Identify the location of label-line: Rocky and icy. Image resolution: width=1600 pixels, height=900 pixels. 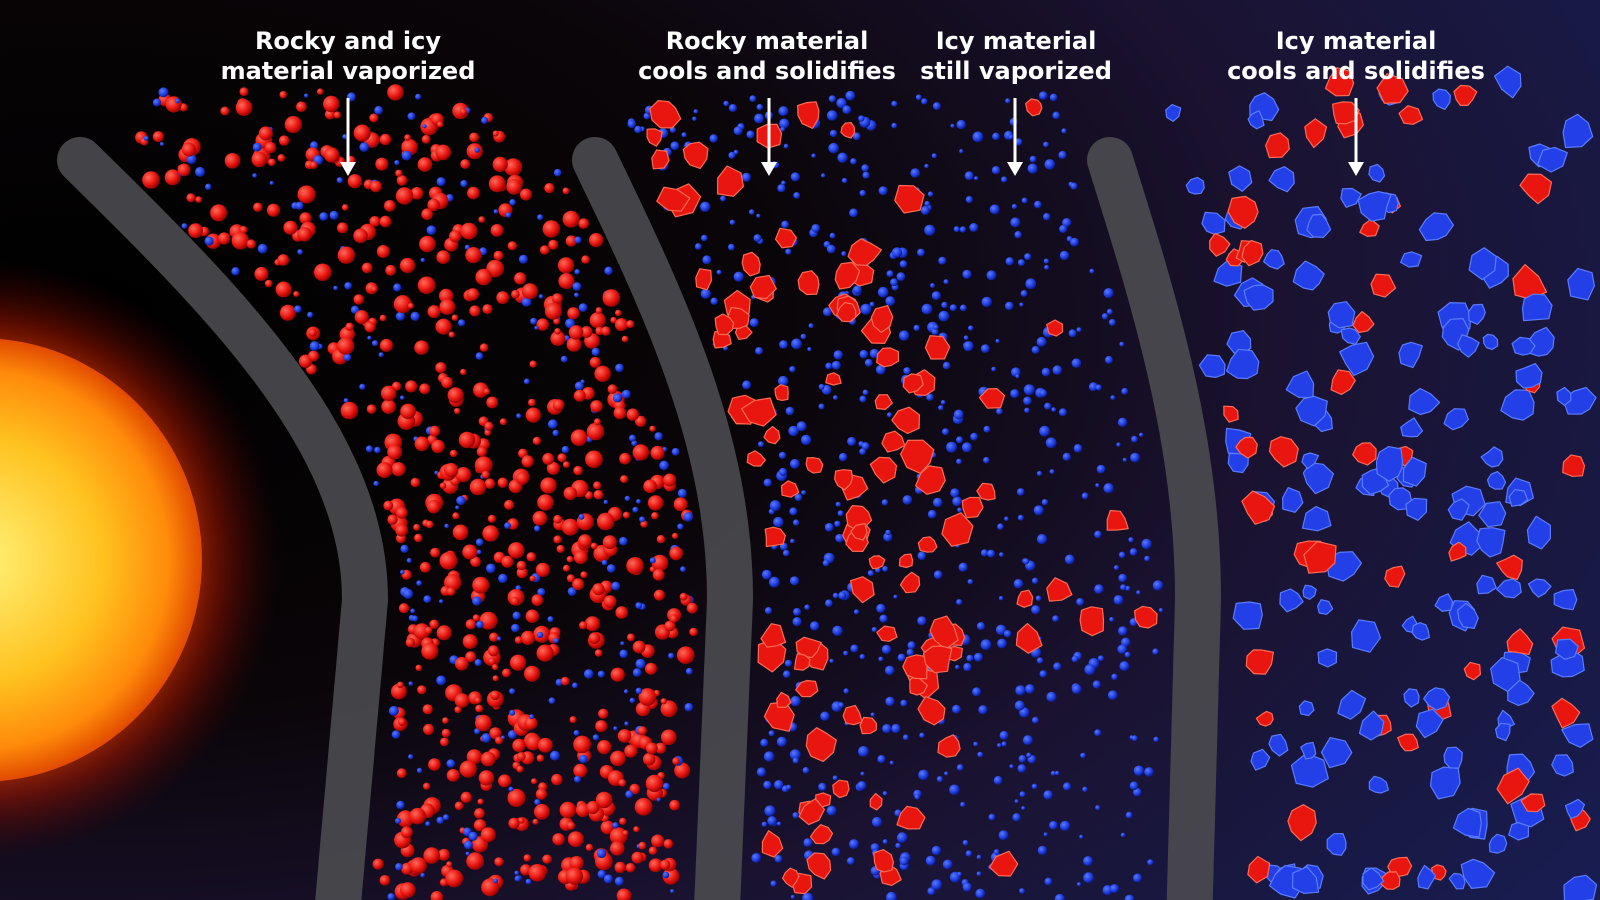
(348, 41).